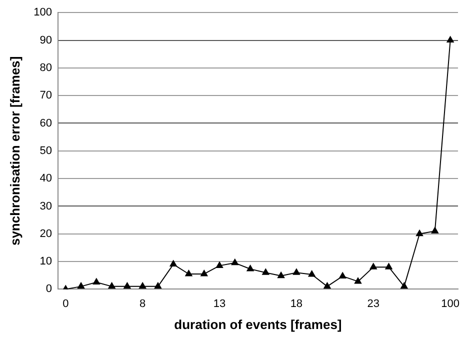  Describe the element at coordinates (46, 234) in the screenshot. I see `y-tick-label: 20` at that location.